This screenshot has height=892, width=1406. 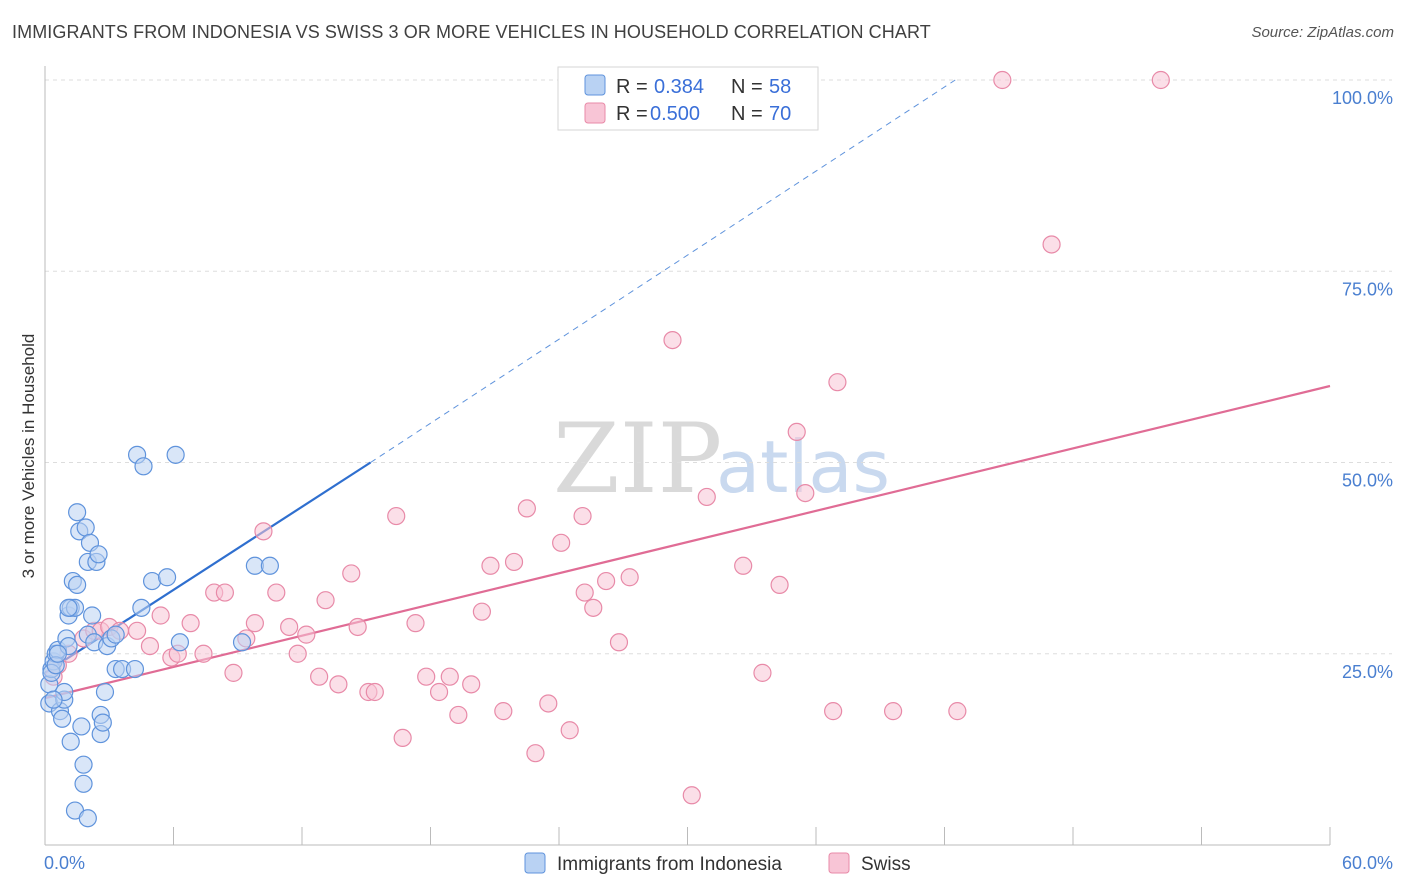 I want to click on y-tick-label-75: 75.0%, so click(x=1367, y=289).